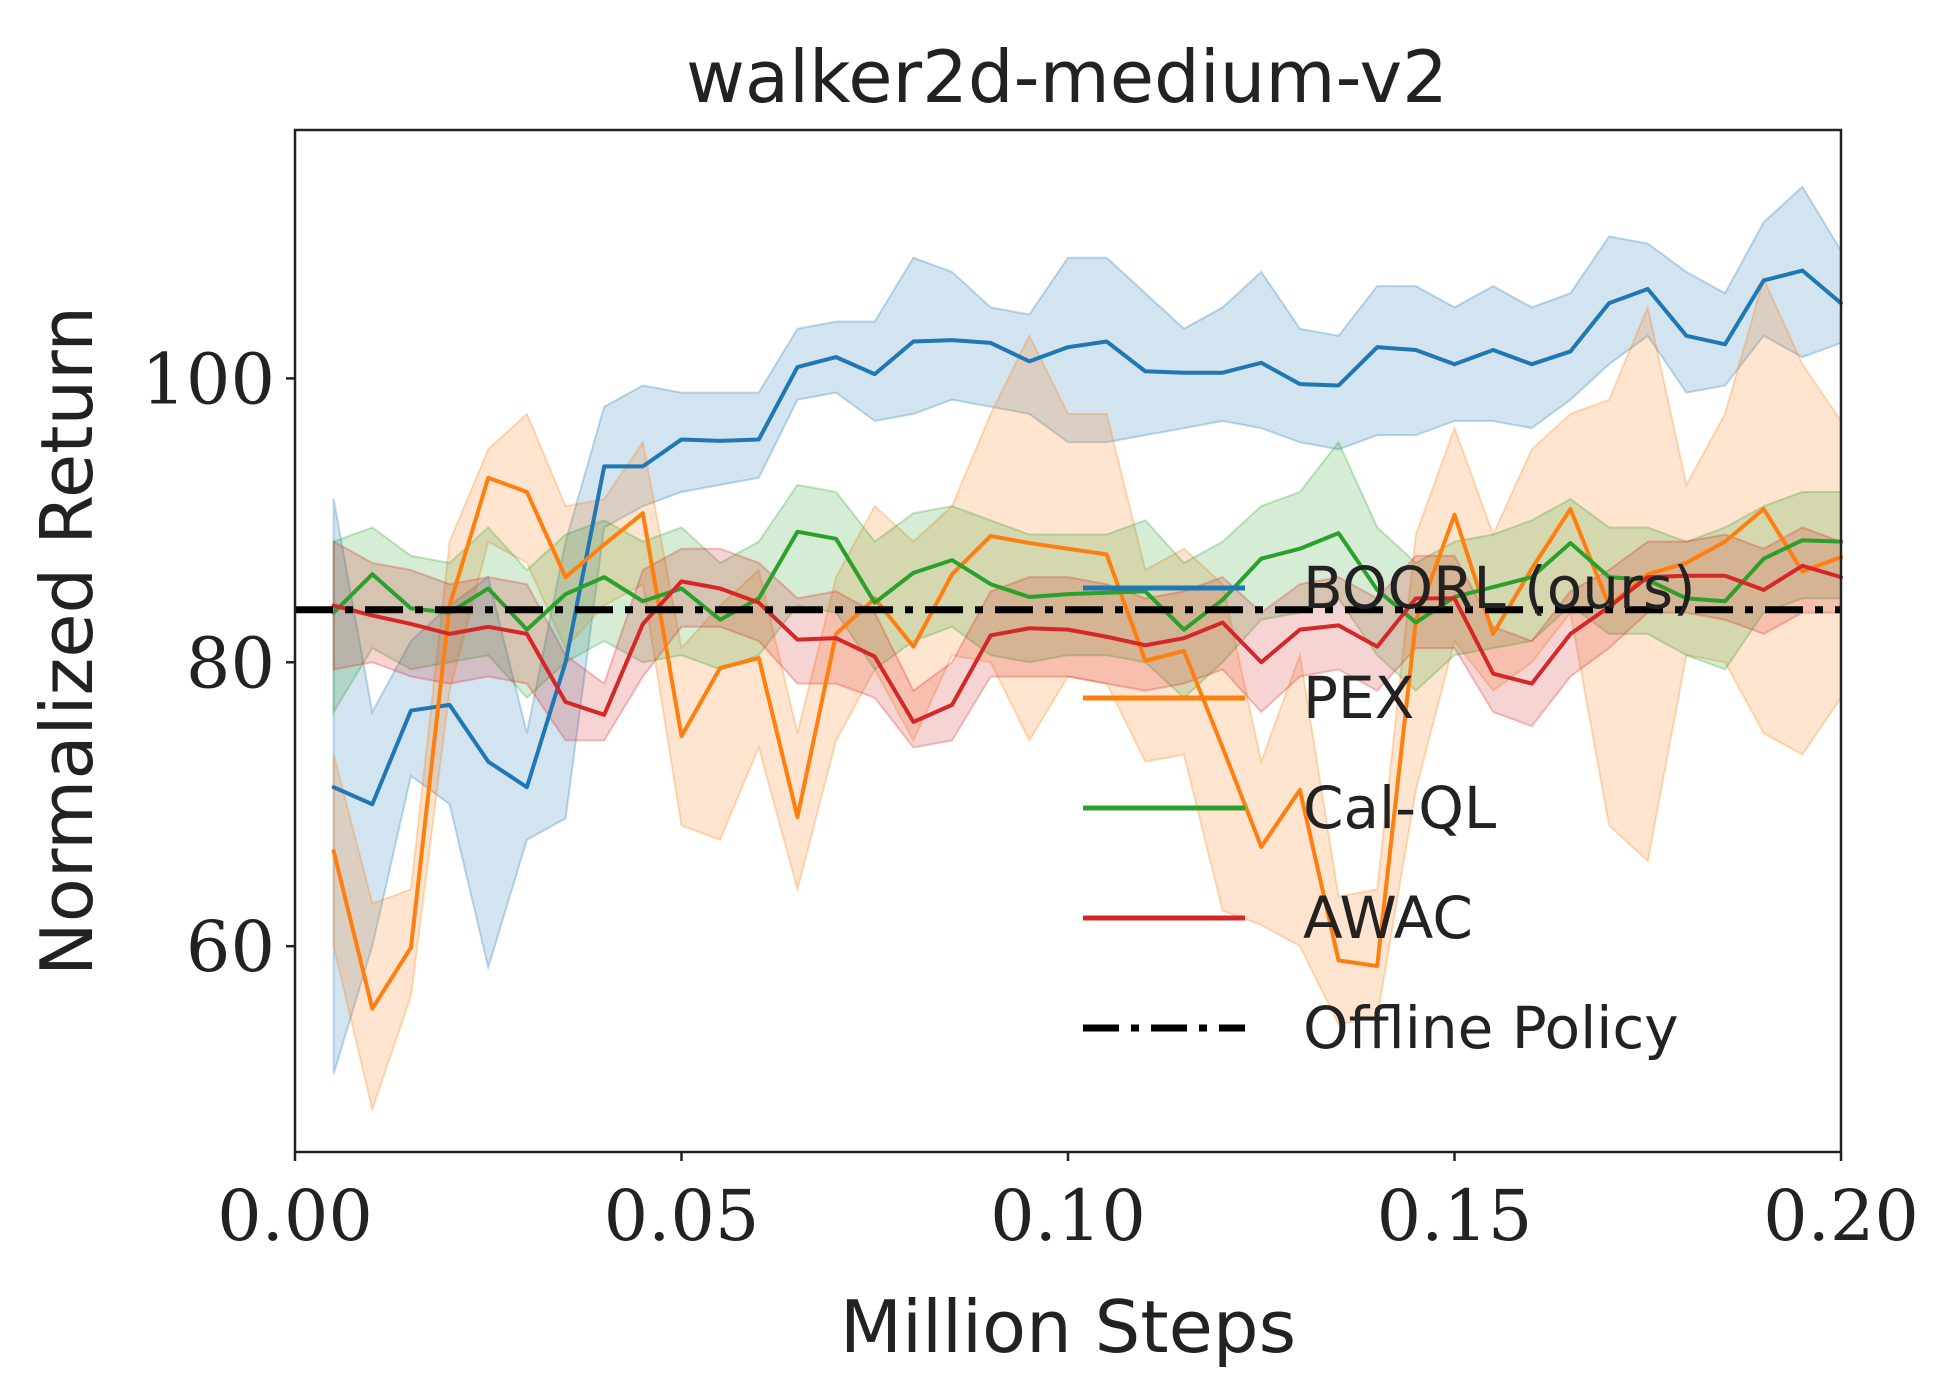  What do you see at coordinates (1399, 808) in the screenshot?
I see `legend-label-cal-ql: Cal-QL` at bounding box center [1399, 808].